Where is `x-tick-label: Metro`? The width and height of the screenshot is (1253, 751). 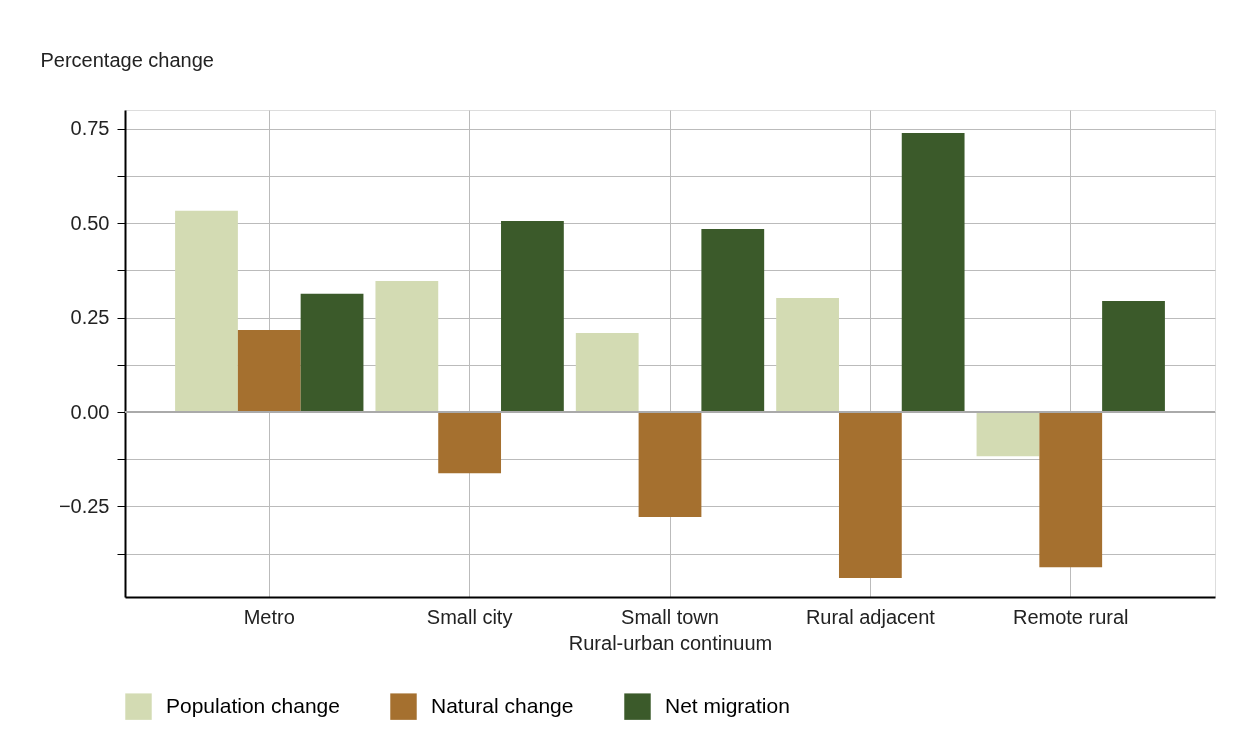
x-tick-label: Metro is located at coordinates (269, 616).